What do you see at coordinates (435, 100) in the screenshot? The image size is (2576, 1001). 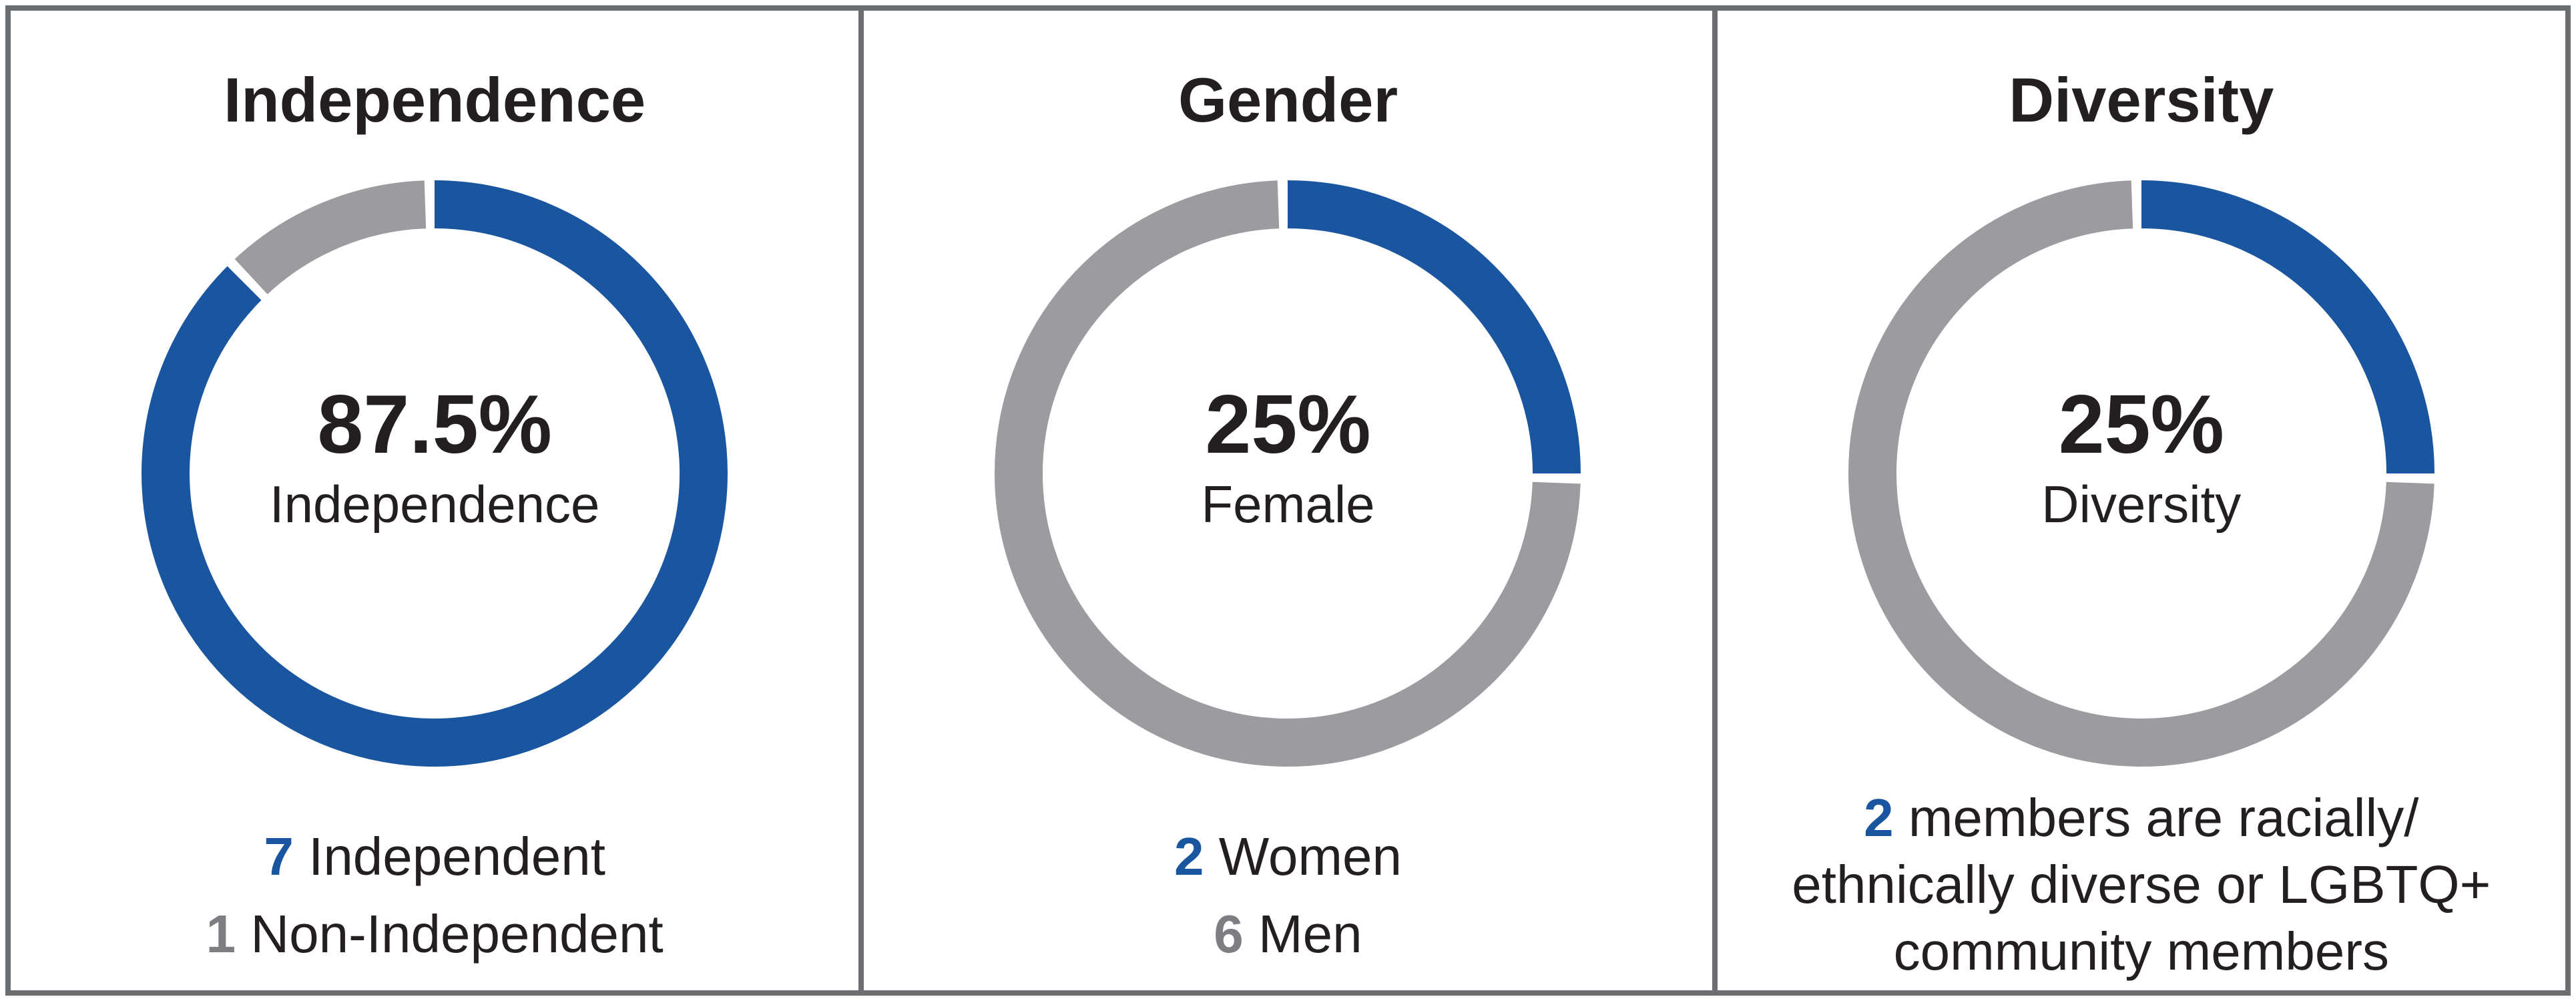 I see `panel-title: Independence` at bounding box center [435, 100].